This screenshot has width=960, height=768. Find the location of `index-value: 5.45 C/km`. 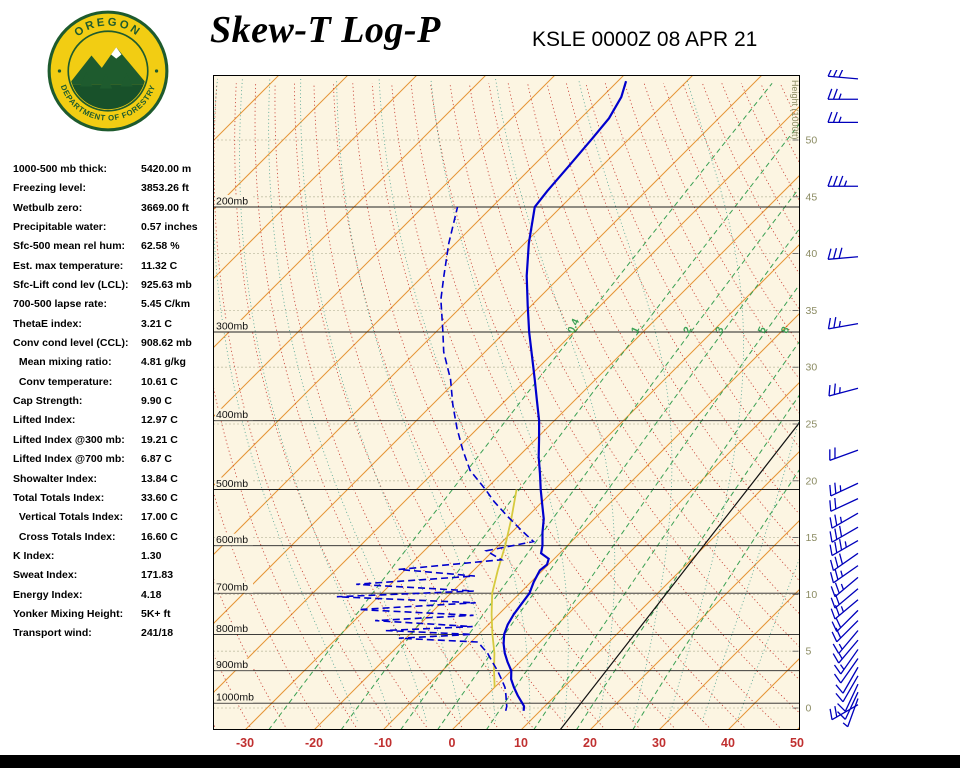

index-value: 5.45 C/km is located at coordinates (166, 304).